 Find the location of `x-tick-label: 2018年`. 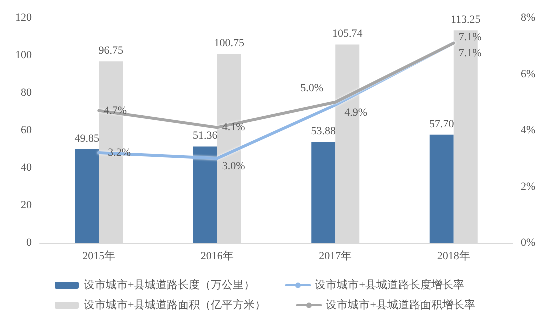

x-tick-label: 2018年 is located at coordinates (453, 256).